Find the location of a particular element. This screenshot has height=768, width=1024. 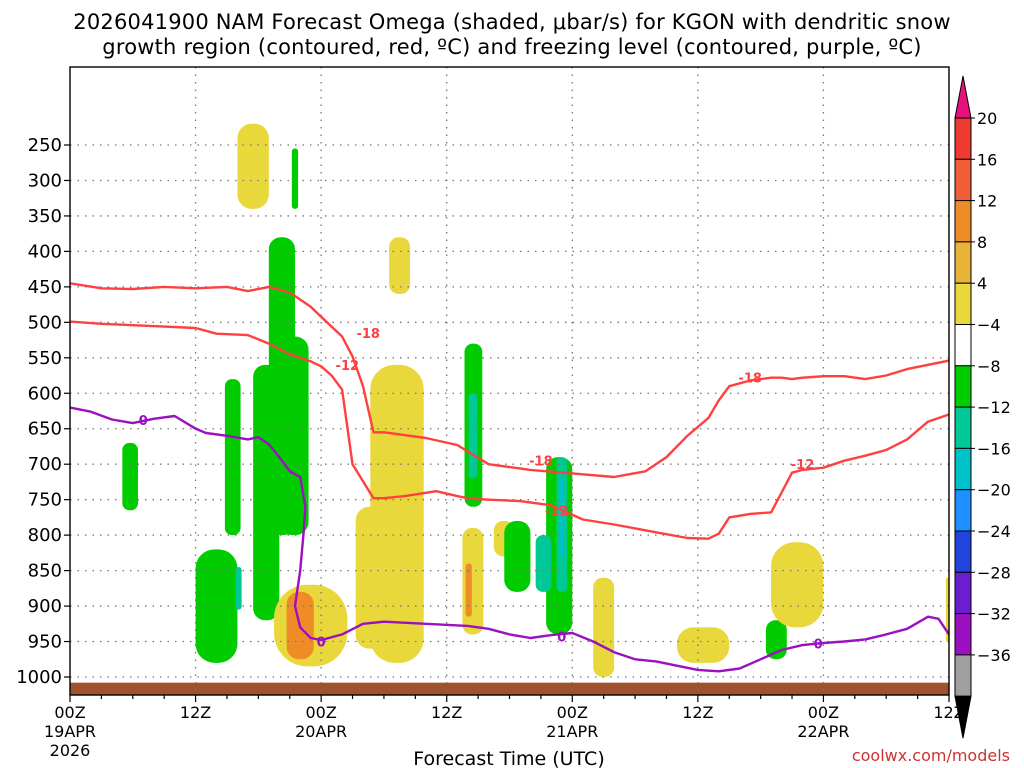

x-tick-date: 22APR is located at coordinates (823, 731).